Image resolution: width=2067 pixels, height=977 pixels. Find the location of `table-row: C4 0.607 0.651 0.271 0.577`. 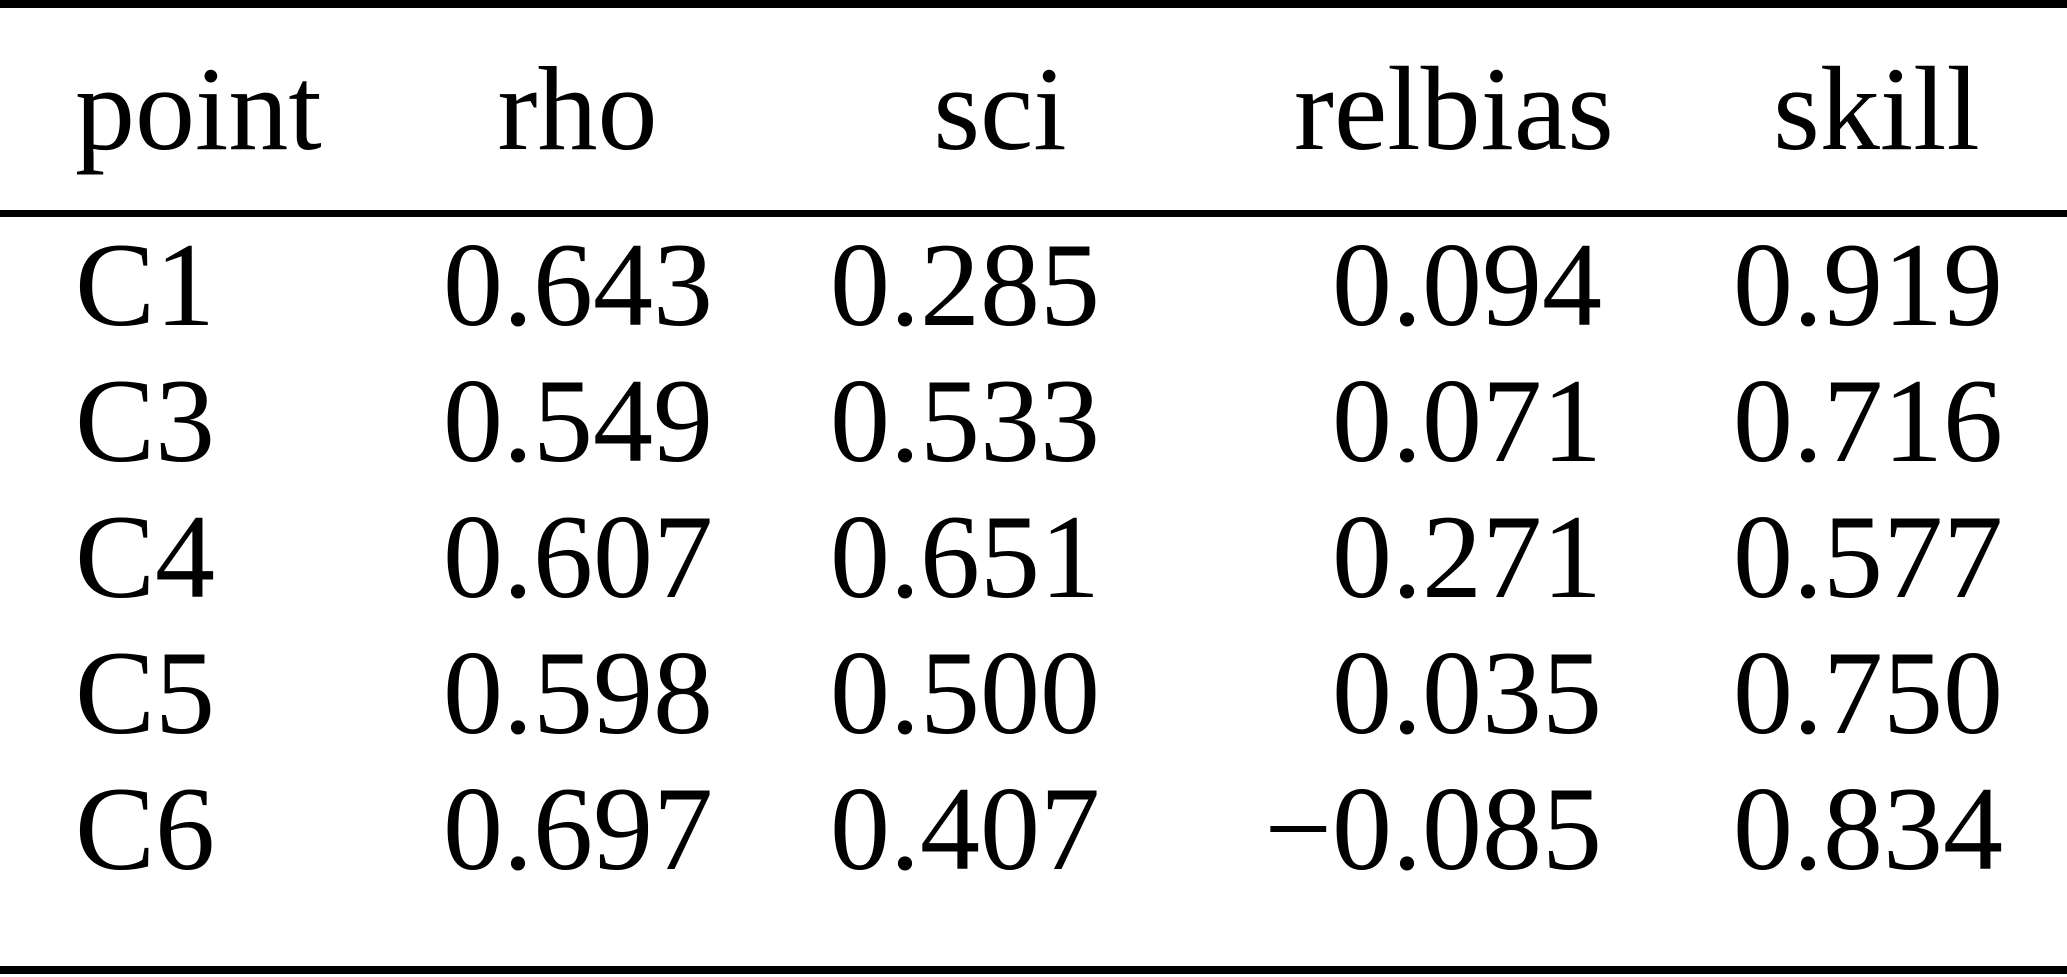

table-row: C4 0.607 0.651 0.271 0.577 is located at coordinates (1033, 557).